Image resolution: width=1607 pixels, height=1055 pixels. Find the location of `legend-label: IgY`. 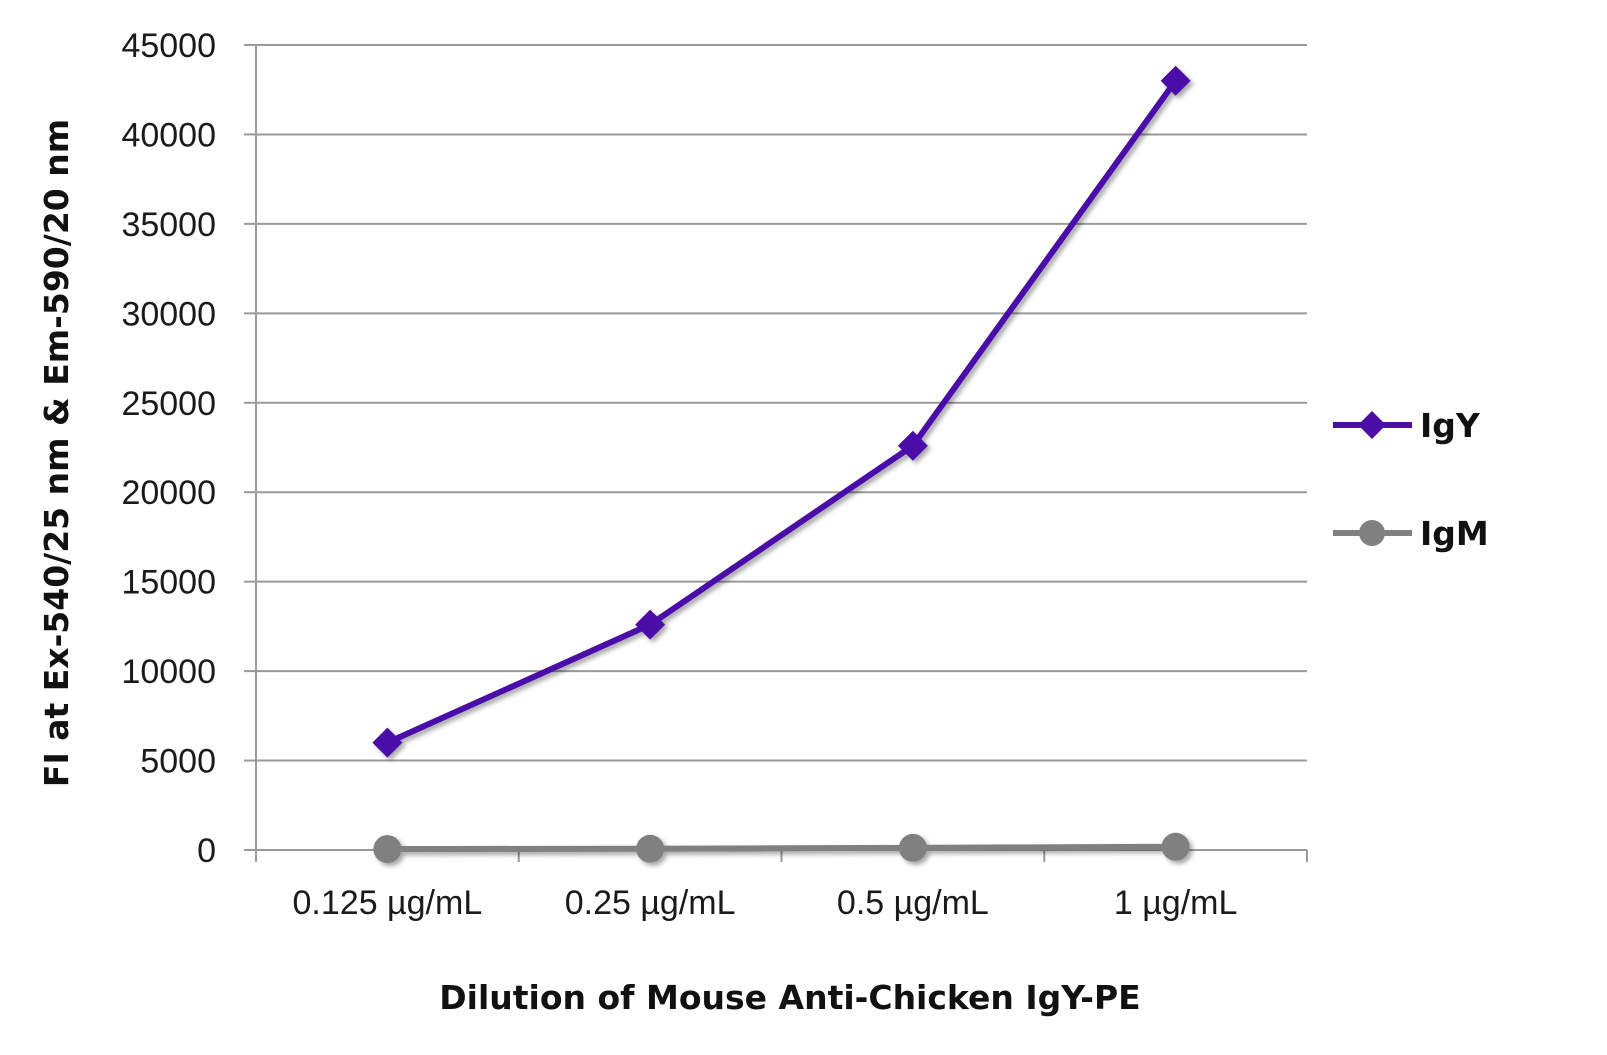

legend-label: IgY is located at coordinates (1450, 425).